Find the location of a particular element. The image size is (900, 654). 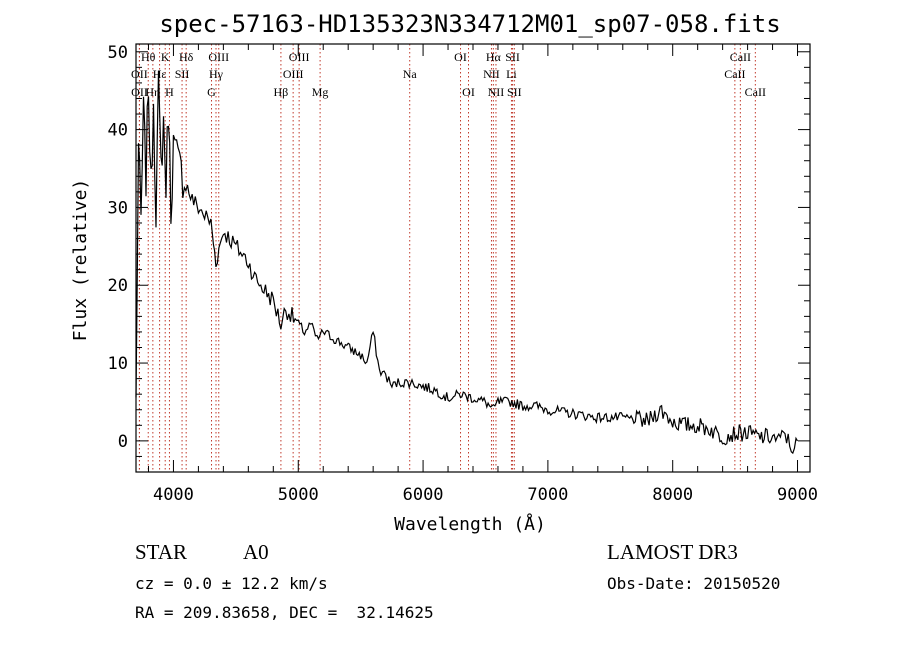

redshift-readout: cz = 0.0 ± 12.2 km/s is located at coordinates (231, 583).